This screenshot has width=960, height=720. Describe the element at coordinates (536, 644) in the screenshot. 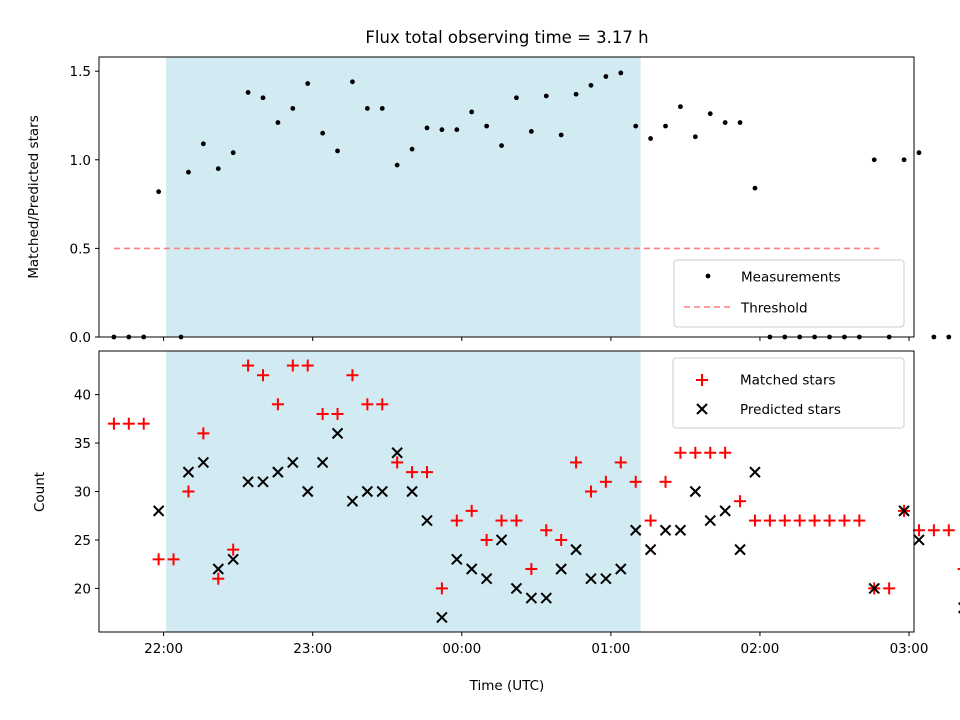

I see `bottom-x-ticks: 22:00 23:00 00:00 01:00 02:00 03:00` at that location.